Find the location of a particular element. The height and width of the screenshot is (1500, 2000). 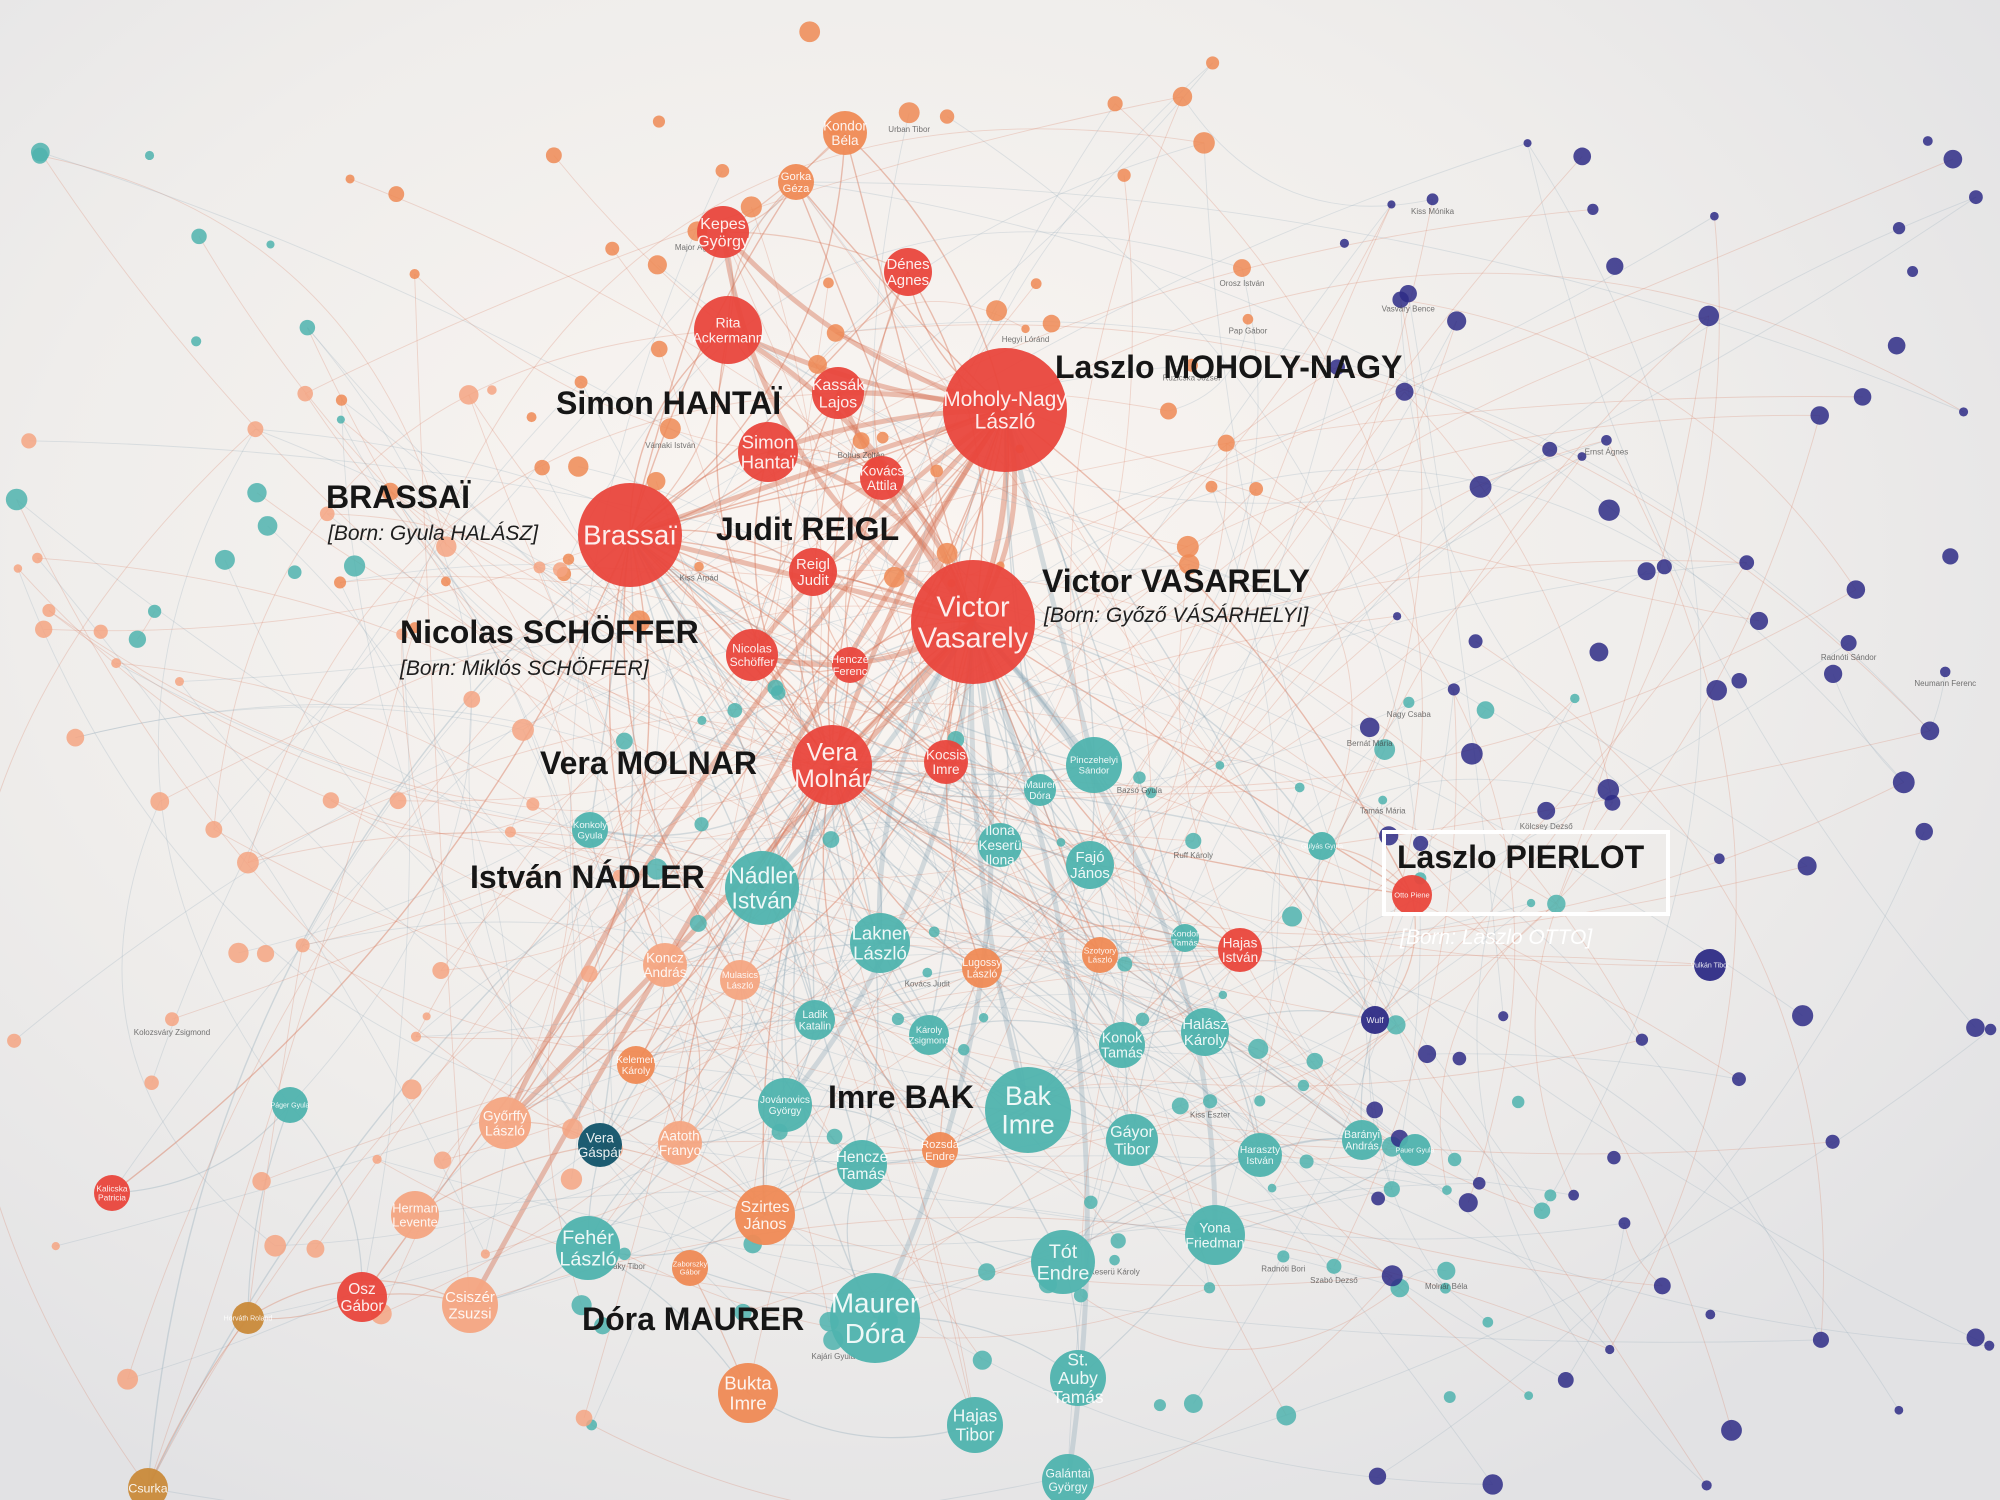

graph-node: Gulyás Gyula is located at coordinates (1322, 846).